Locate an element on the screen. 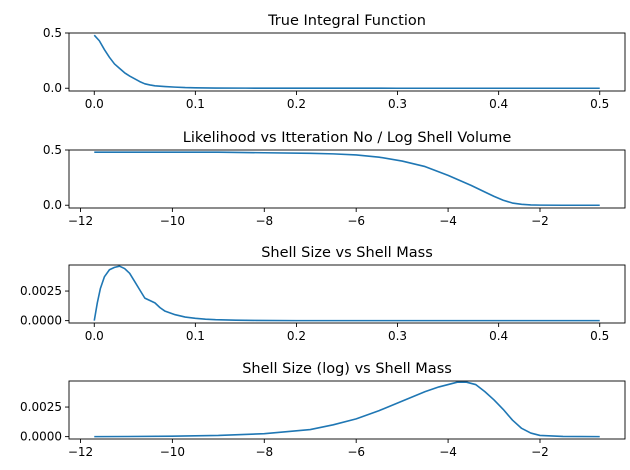  chart-title: Shell Size vs Shell Mass is located at coordinates (347, 253).